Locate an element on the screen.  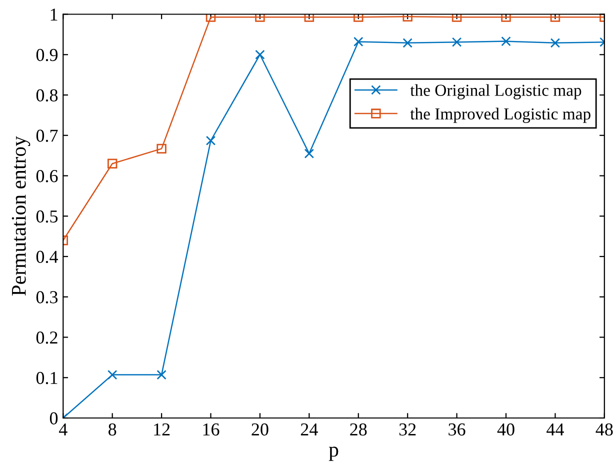
y-tick-label: 0.2 is located at coordinates (47, 338).